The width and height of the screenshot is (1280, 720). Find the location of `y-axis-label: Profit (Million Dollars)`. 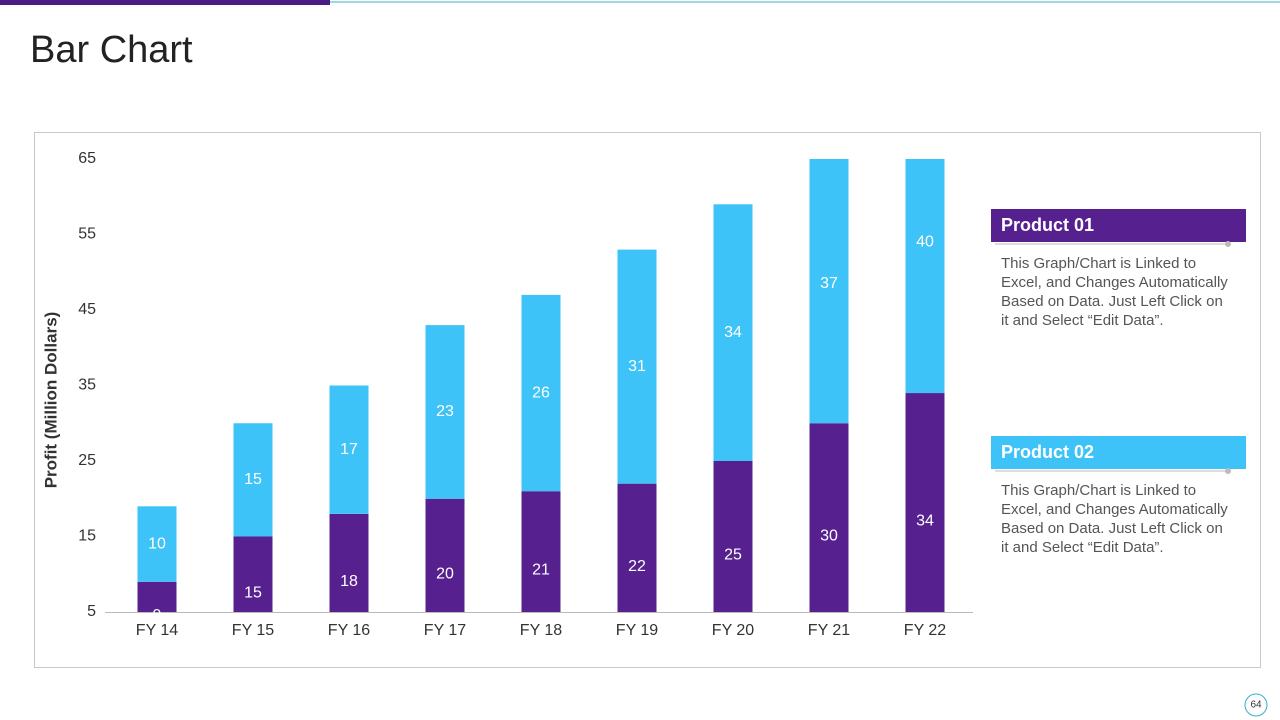

y-axis-label: Profit (Million Dollars) is located at coordinates (50, 400).